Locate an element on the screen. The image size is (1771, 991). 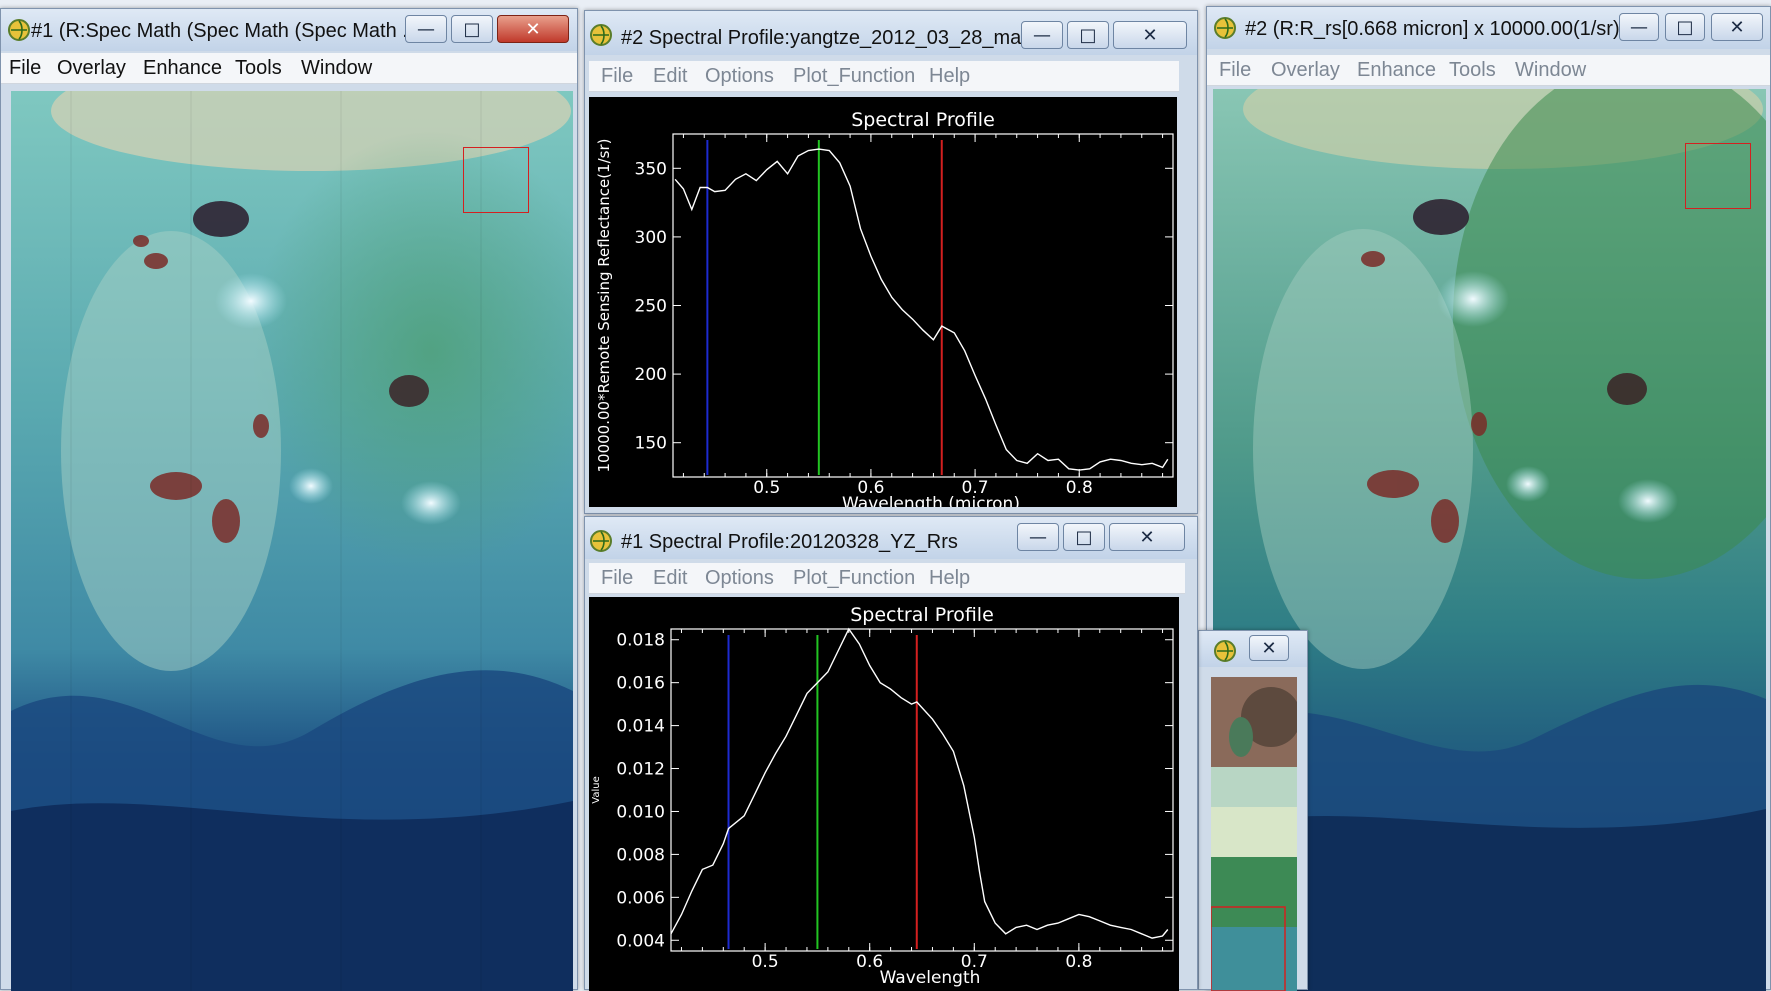
x-axis-label: Wavelength (micron) is located at coordinates (931, 500).